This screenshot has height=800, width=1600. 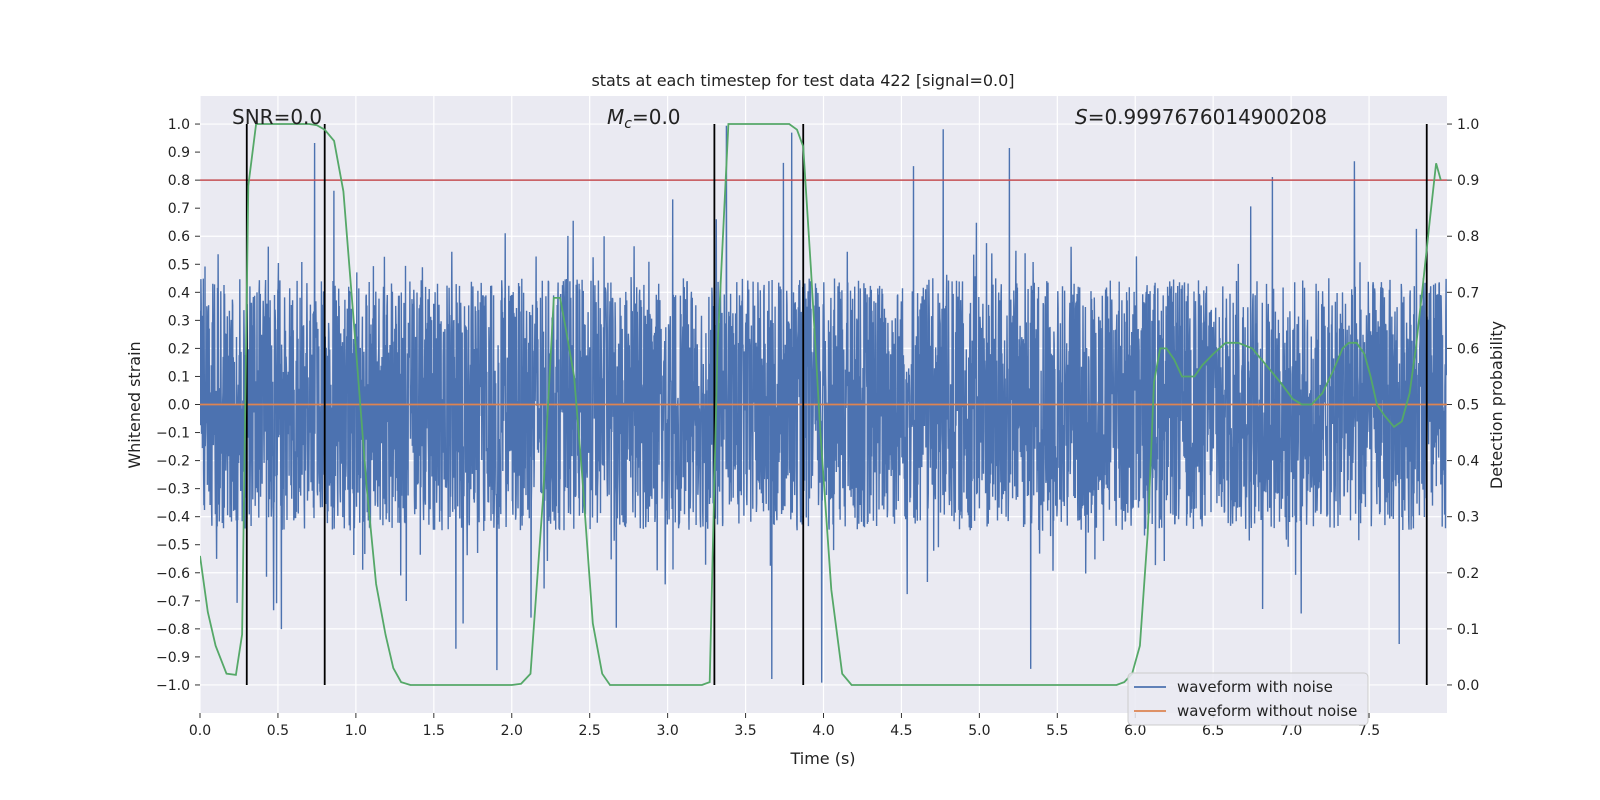 I want to click on left-tick-label-3: −0.7, so click(x=173, y=602).